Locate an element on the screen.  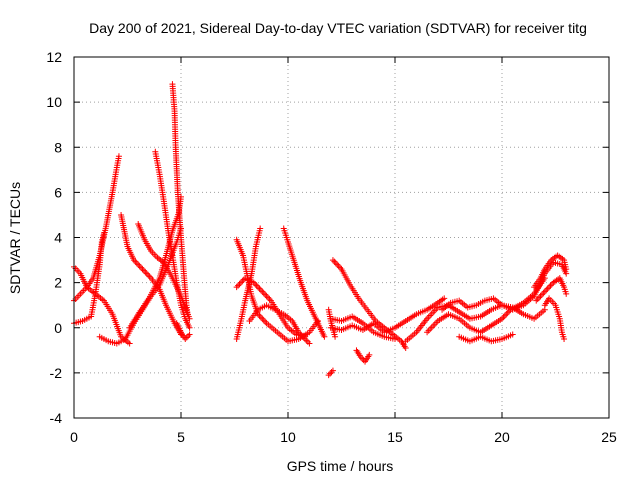
x-tick-label: 5 is located at coordinates (181, 437).